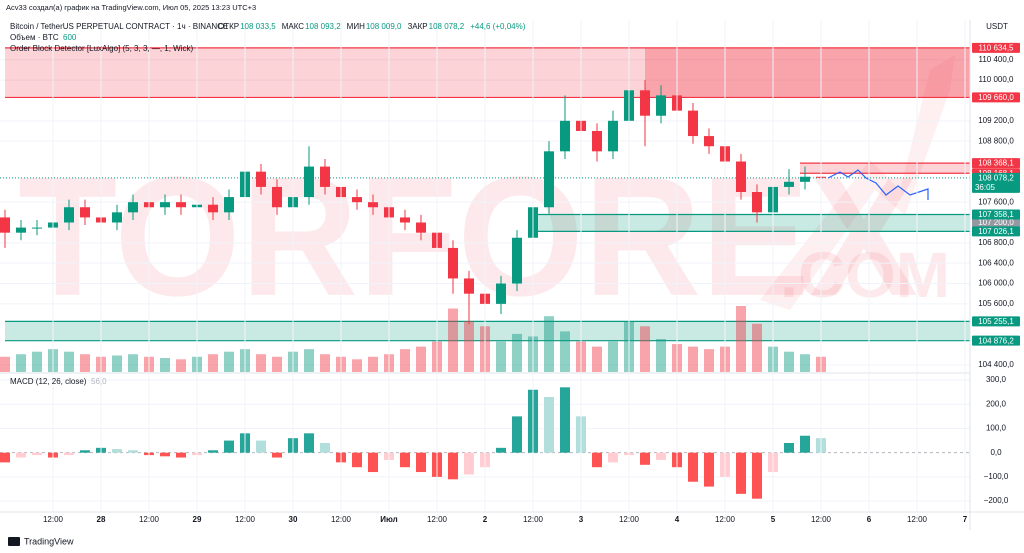 The image size is (1024, 553). Describe the element at coordinates (878, 184) in the screenshot. I see `forecast-drawing` at that location.